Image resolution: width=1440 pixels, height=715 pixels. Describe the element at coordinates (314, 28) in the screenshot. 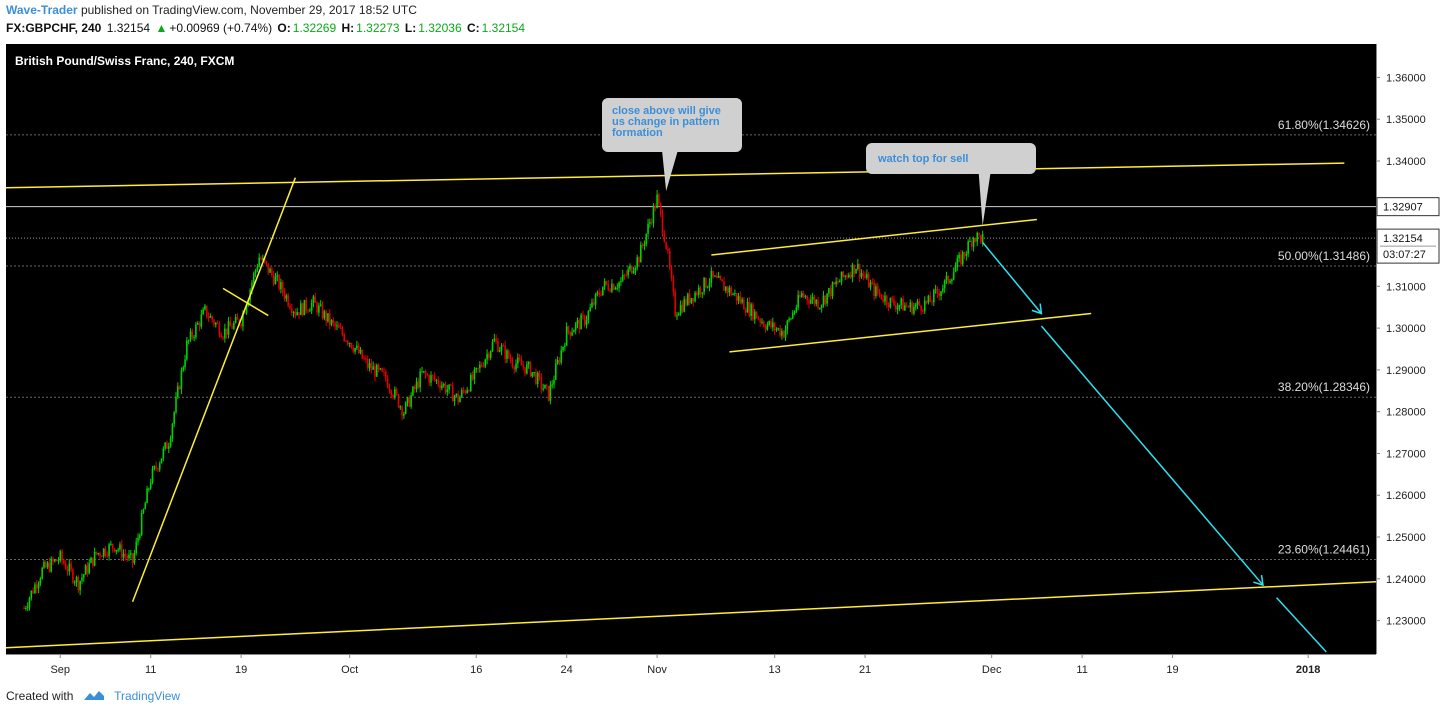

I see `open-value: 1.32269` at that location.